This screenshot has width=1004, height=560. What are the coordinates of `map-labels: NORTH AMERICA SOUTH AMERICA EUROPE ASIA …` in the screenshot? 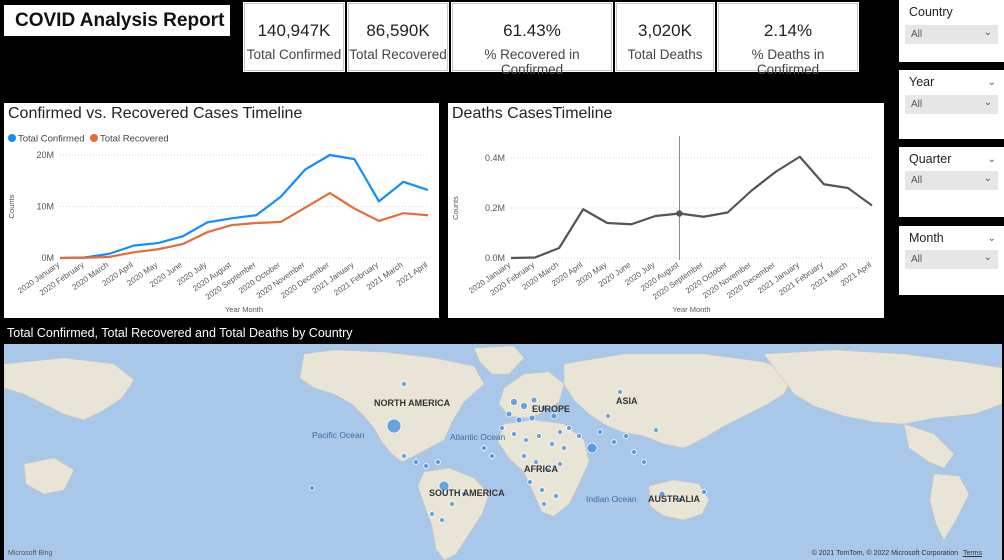 It's located at (506, 450).